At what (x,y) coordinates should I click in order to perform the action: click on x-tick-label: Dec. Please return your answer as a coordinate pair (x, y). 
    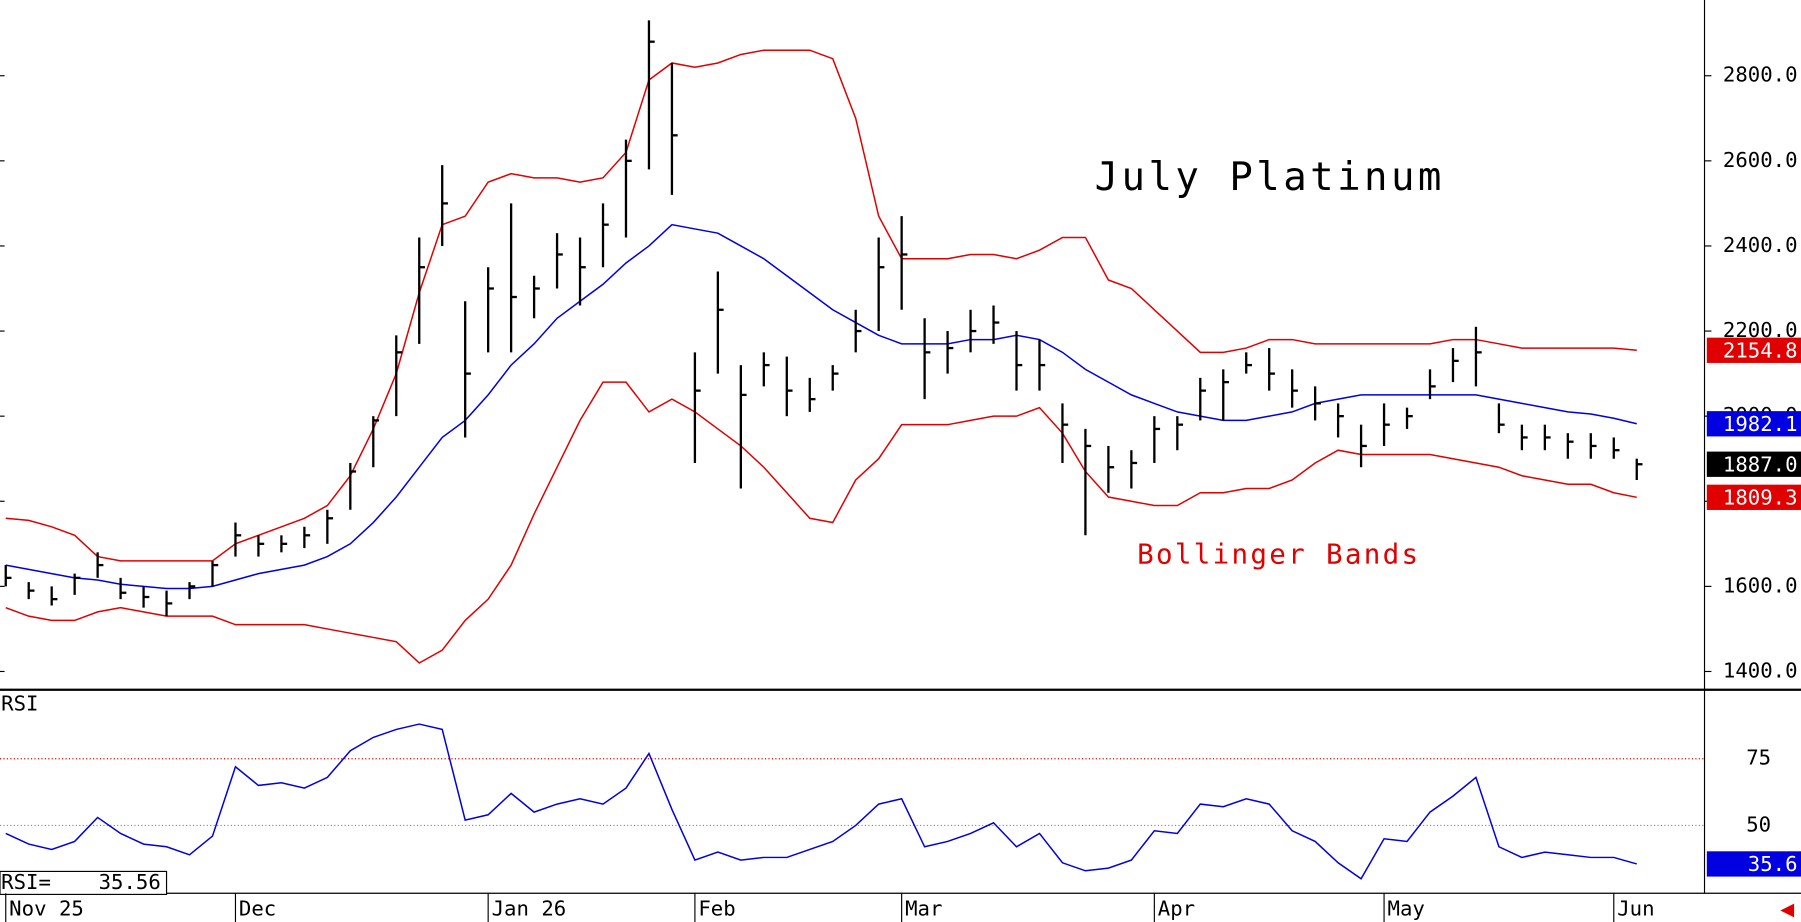
    Looking at the image, I should click on (257, 908).